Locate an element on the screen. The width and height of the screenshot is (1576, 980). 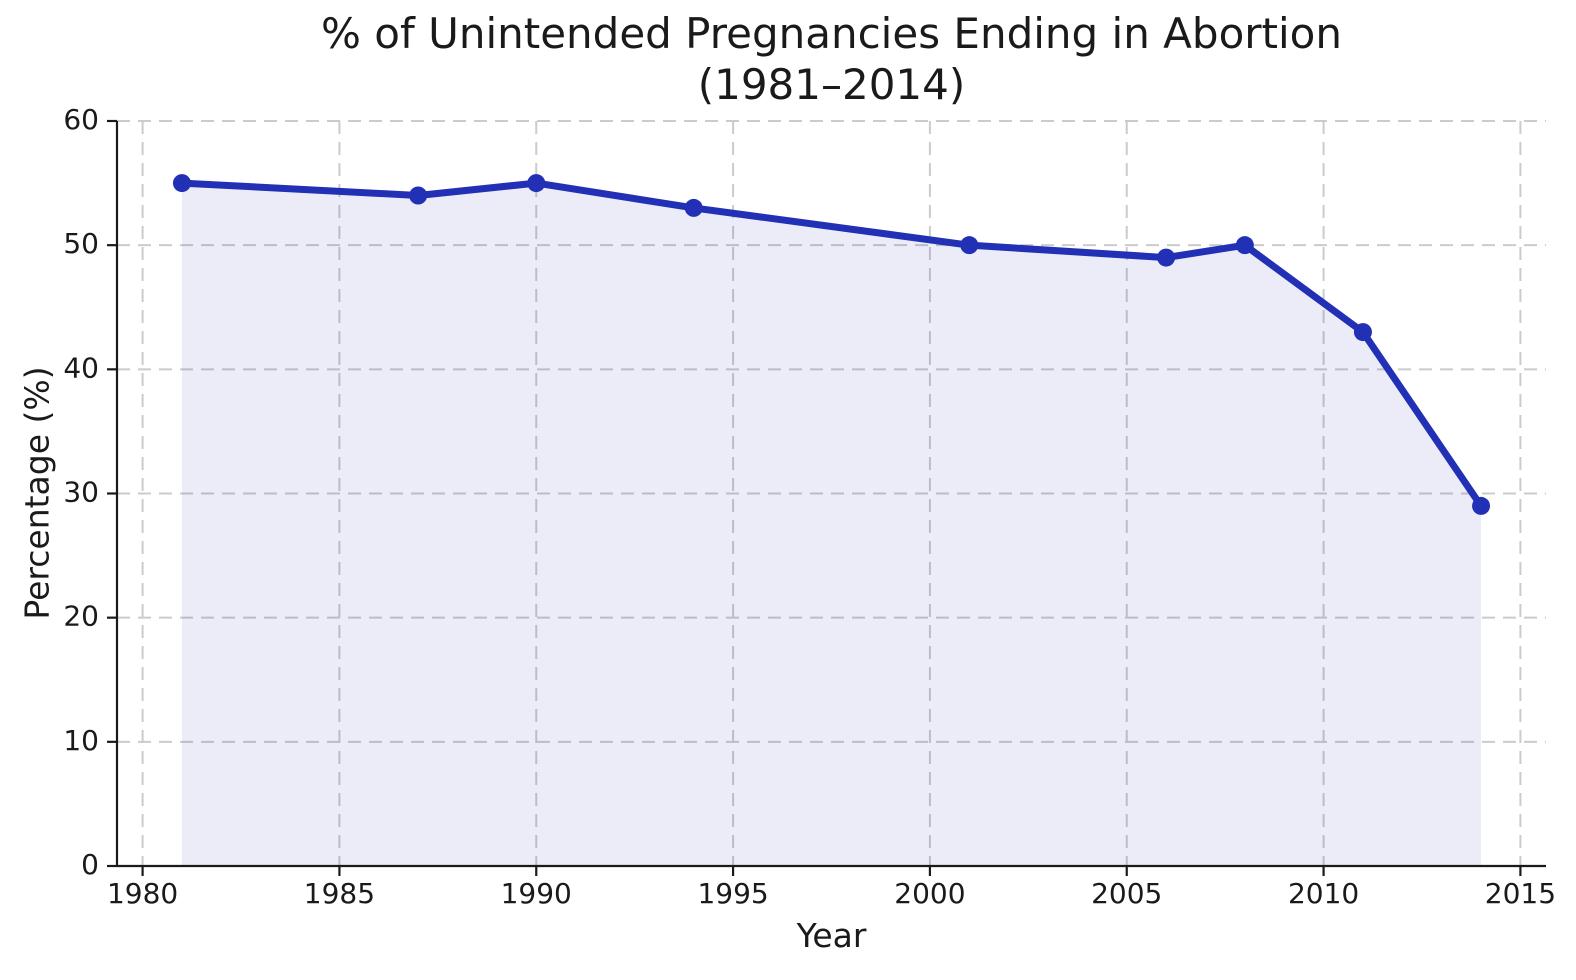
y-tick-label: 30 is located at coordinates (81, 492).